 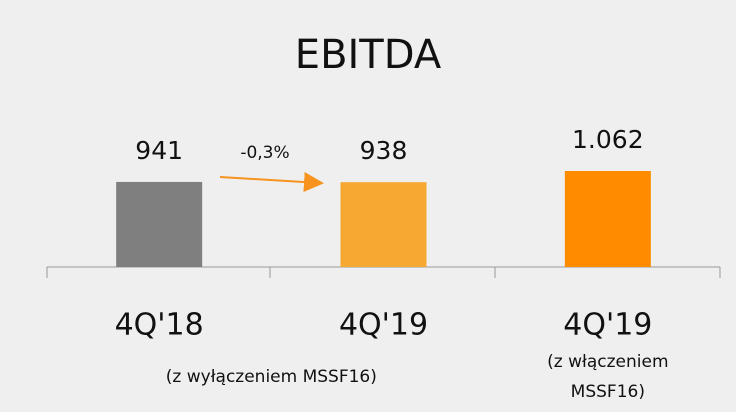 I want to click on category-note: (z wyłączeniem MSSF16), so click(x=271, y=377).